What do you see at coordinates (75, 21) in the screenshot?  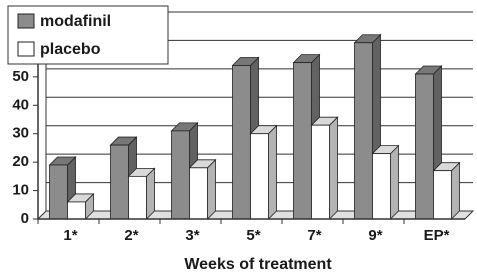 I see `legend-label: modafinil` at bounding box center [75, 21].